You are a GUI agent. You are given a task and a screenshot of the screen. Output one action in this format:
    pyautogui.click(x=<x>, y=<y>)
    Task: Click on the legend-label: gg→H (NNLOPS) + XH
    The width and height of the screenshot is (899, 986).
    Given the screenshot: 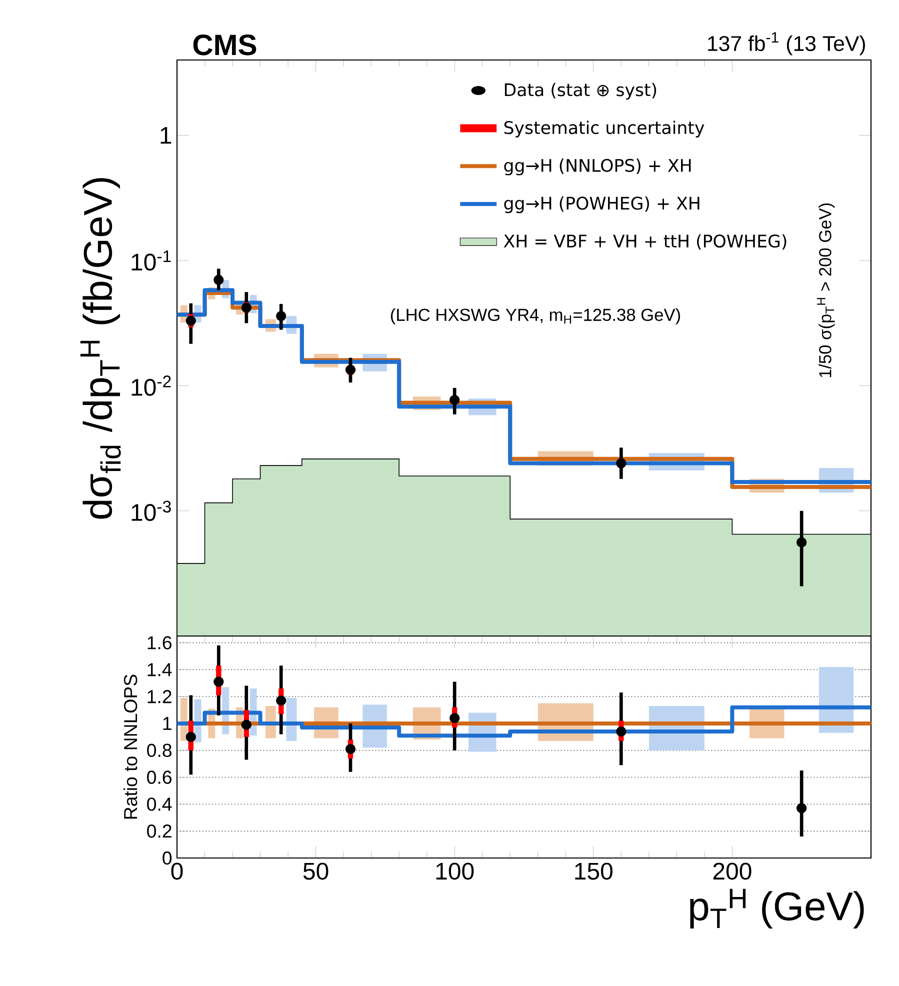 What is the action you would take?
    pyautogui.click(x=597, y=167)
    